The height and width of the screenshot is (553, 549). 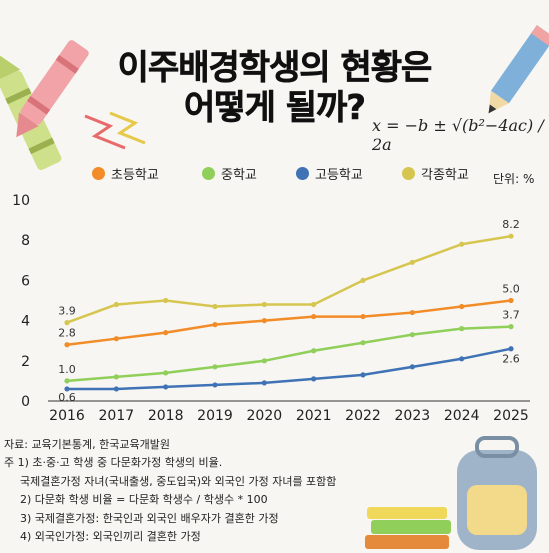 I want to click on crayon-illustration, so click(x=44, y=105).